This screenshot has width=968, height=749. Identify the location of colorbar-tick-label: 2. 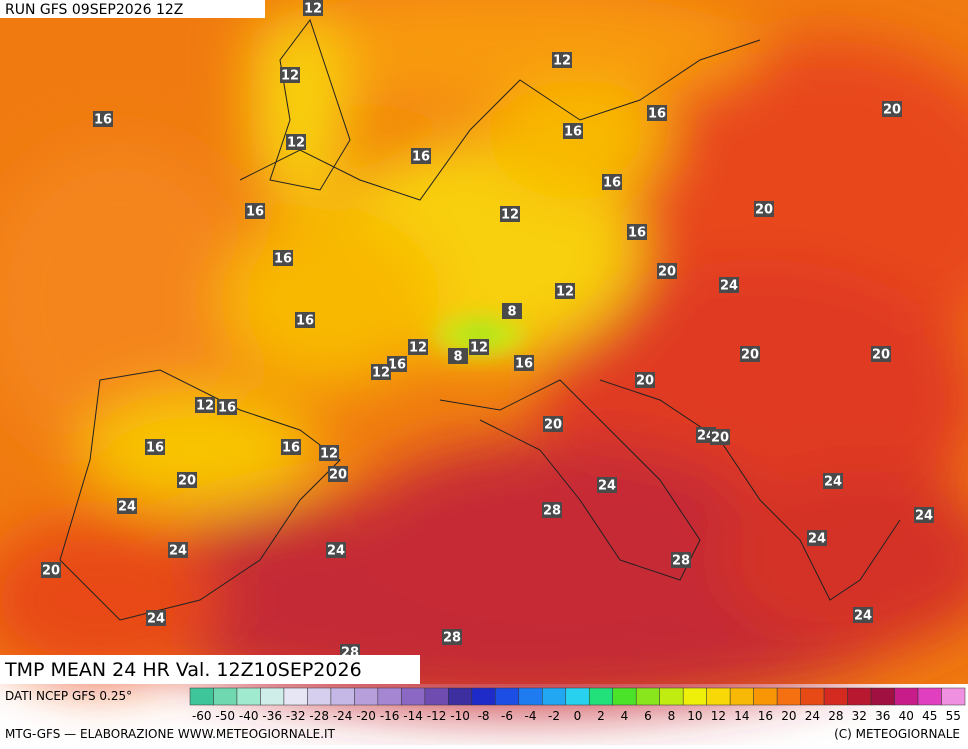
(601, 716).